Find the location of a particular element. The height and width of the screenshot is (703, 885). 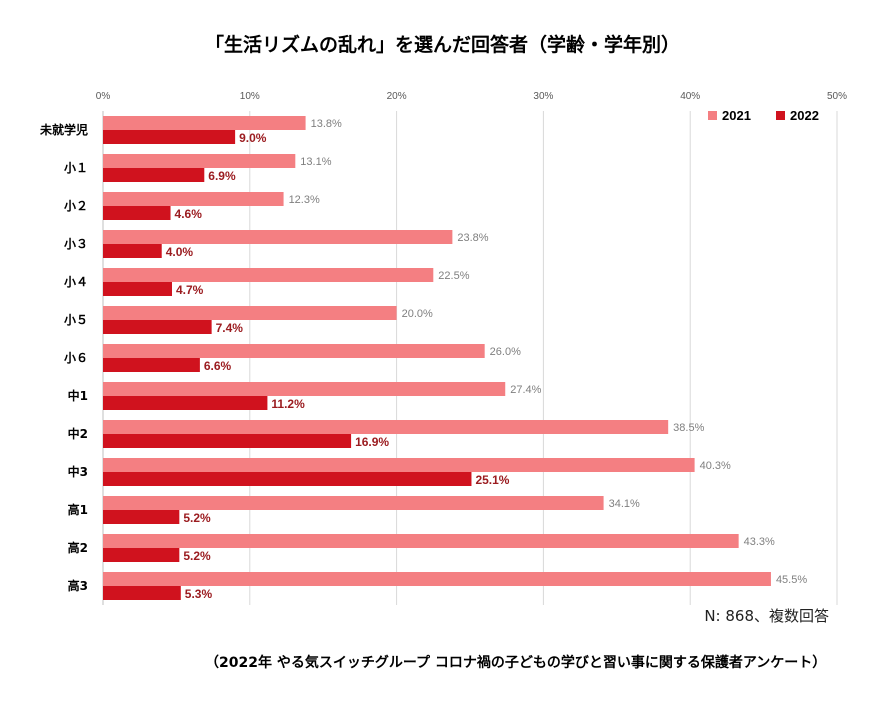

legend-swatch-2021 is located at coordinates (712, 115).